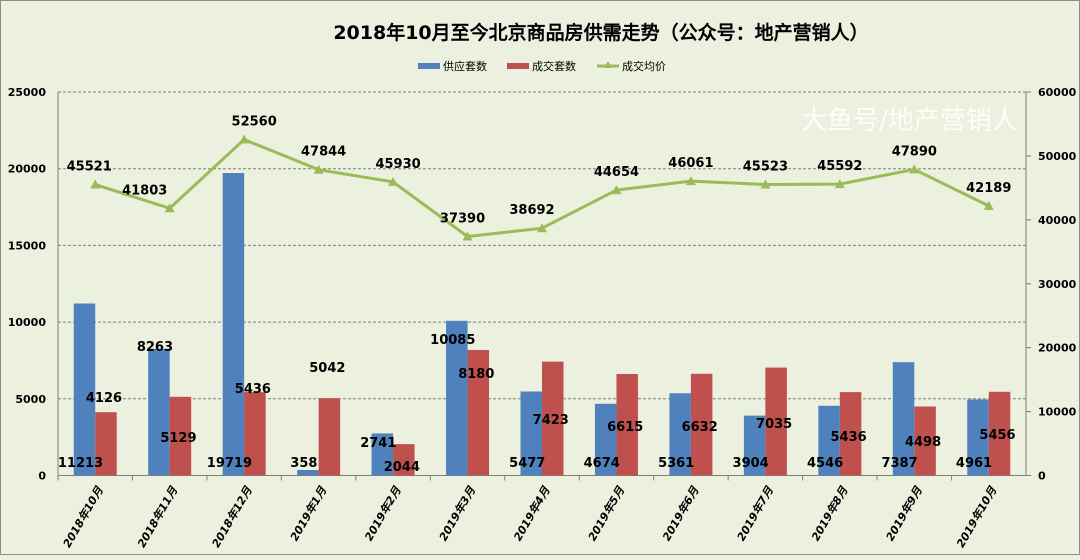 The image size is (1080, 560). I want to click on chart-title: 2018年10月至今北京商品房供需走势（公众号：地产营销人）, so click(600, 32).